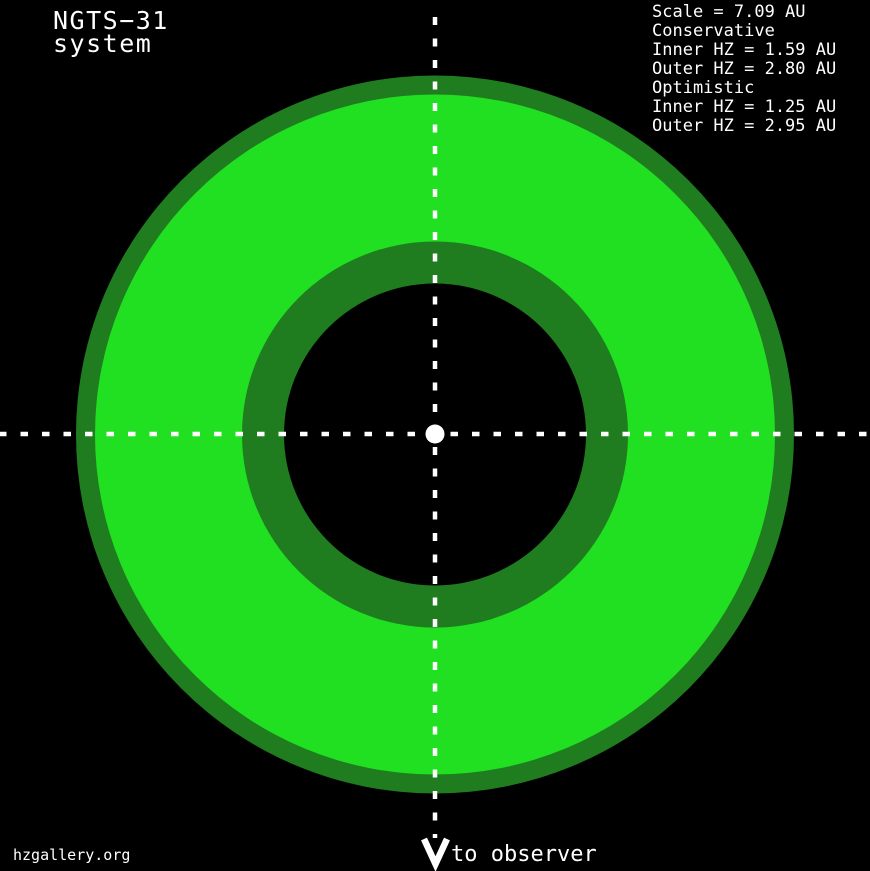  What do you see at coordinates (744, 50) in the screenshot?
I see `hz-info-conservative-inner: Inner HZ = 1.59 AU` at bounding box center [744, 50].